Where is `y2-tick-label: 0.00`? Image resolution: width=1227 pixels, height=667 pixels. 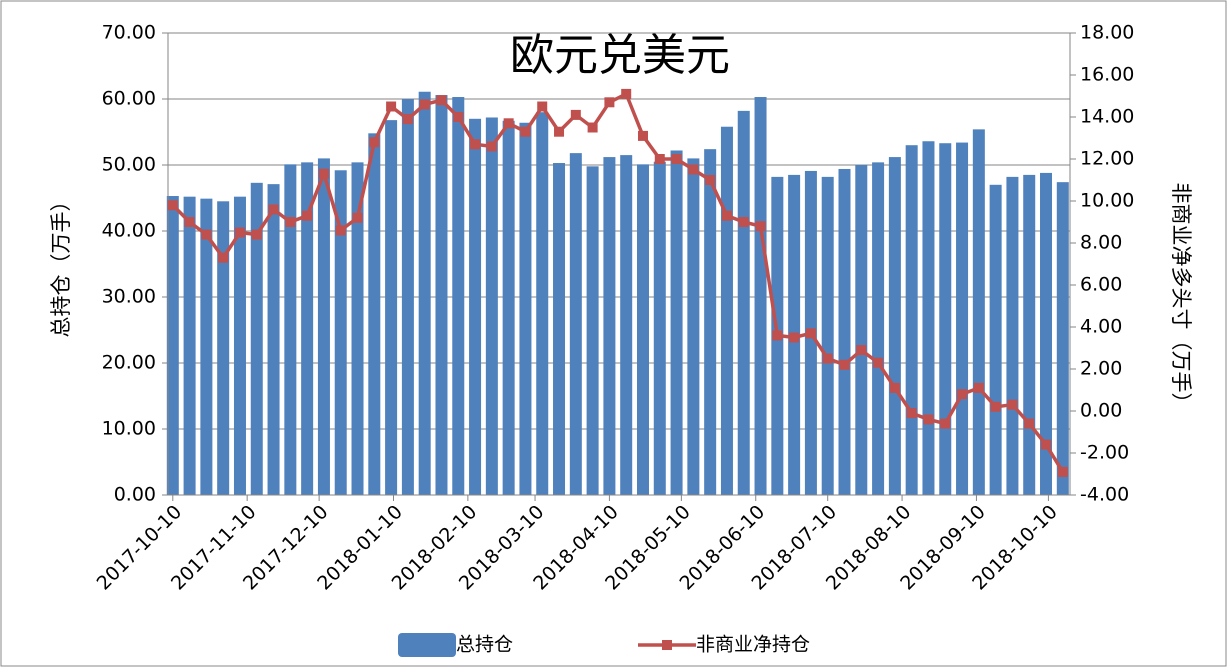
y2-tick-label: 0.00 is located at coordinates (1101, 411).